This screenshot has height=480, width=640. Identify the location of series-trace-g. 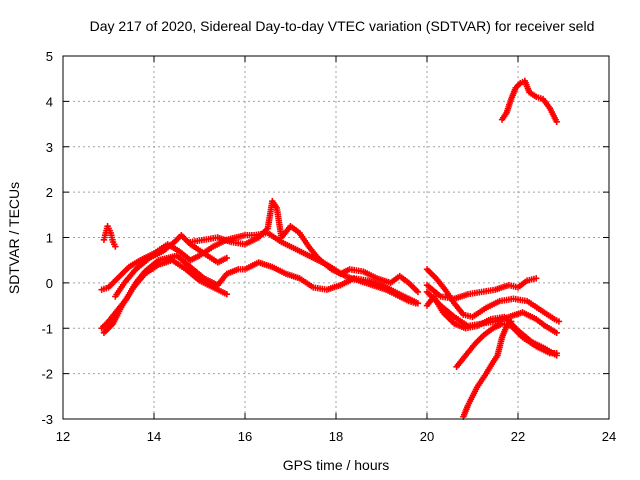
(493, 295).